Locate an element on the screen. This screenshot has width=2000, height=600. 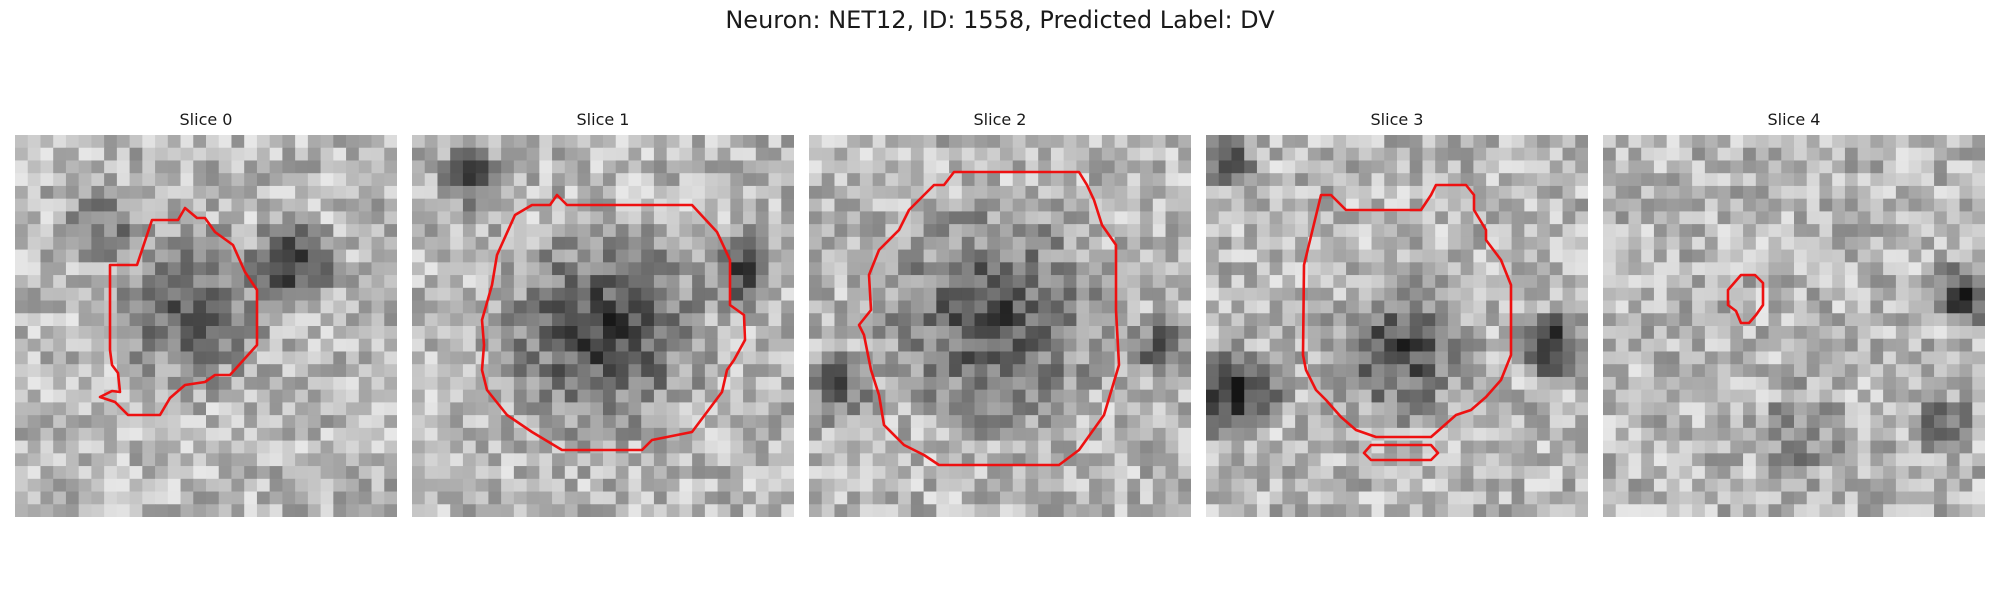
roi-contour-3b is located at coordinates (1401, 452).